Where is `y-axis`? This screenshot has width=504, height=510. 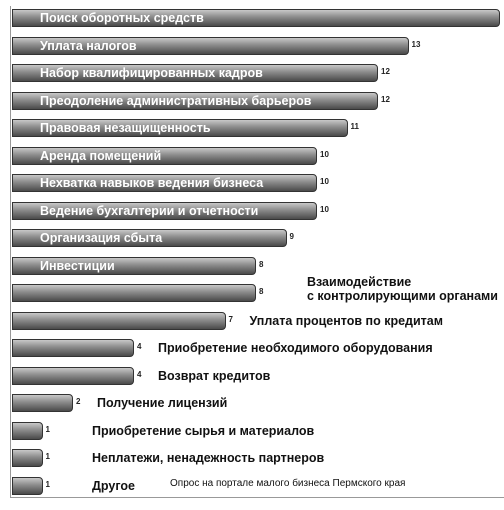
y-axis is located at coordinates (10, 251).